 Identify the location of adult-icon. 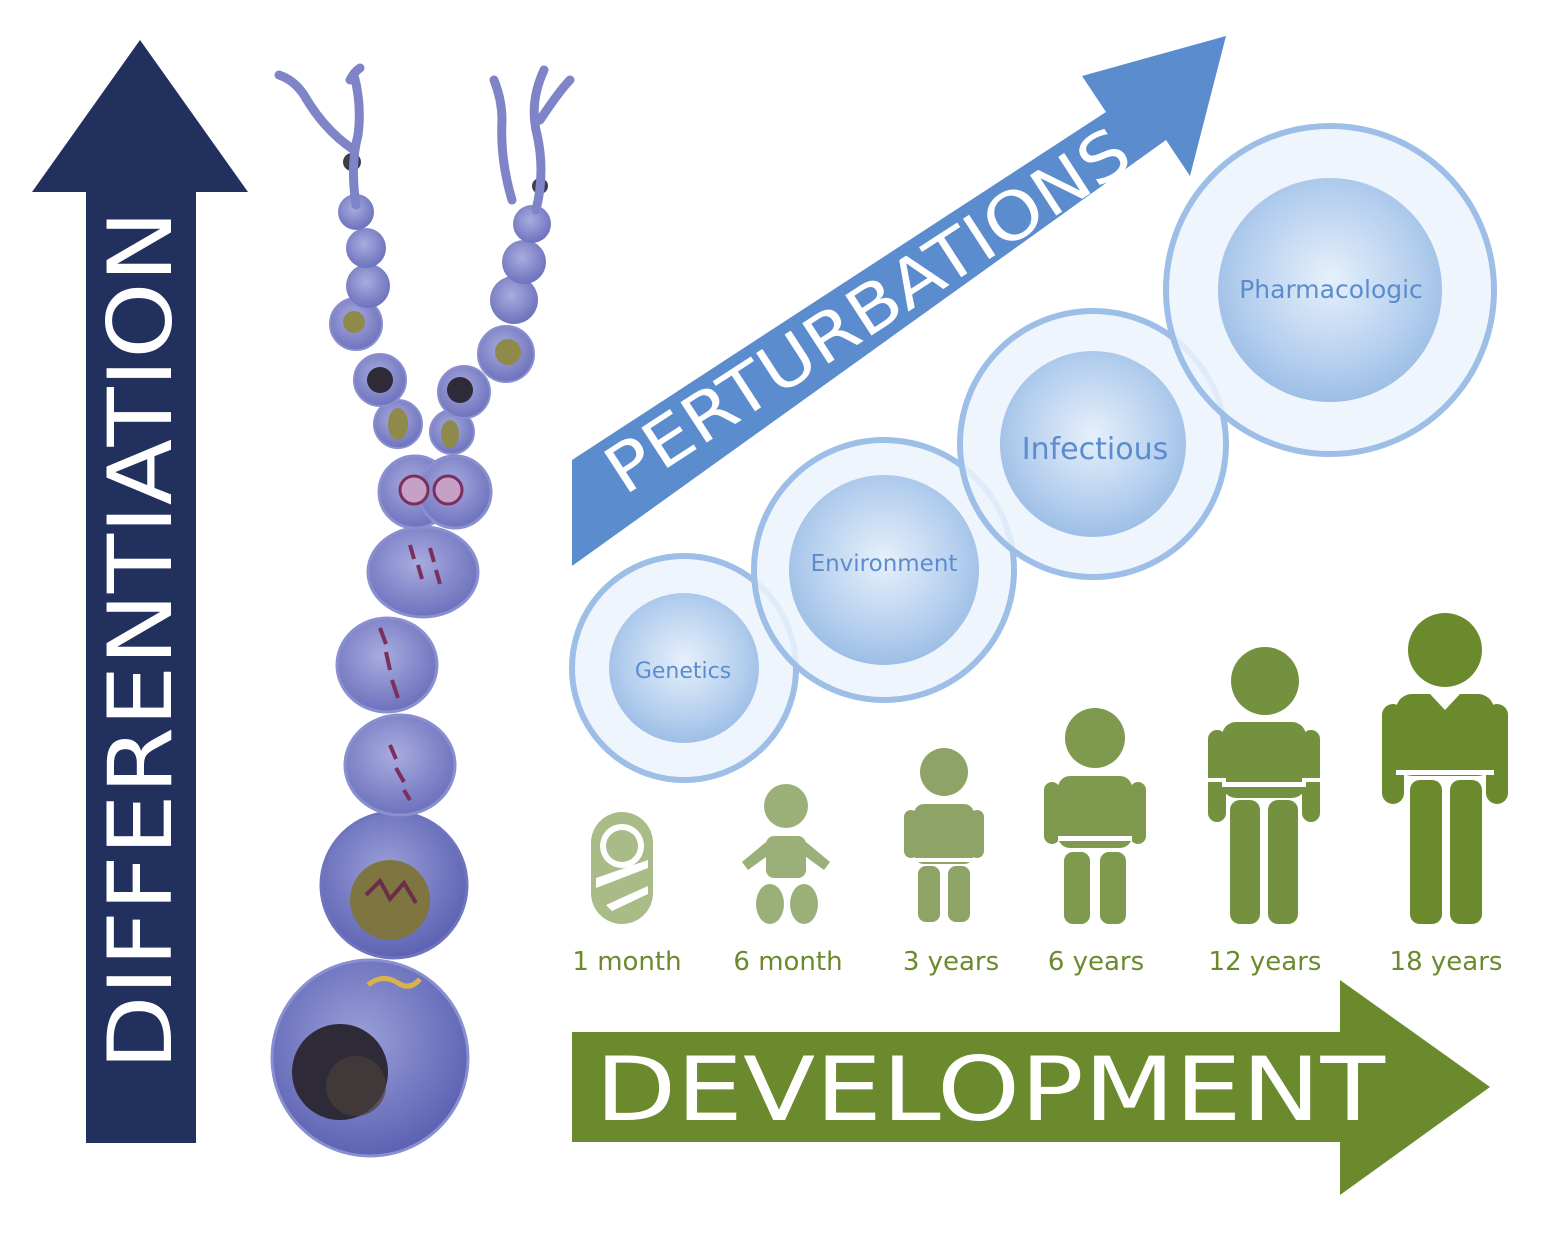
(1445, 768).